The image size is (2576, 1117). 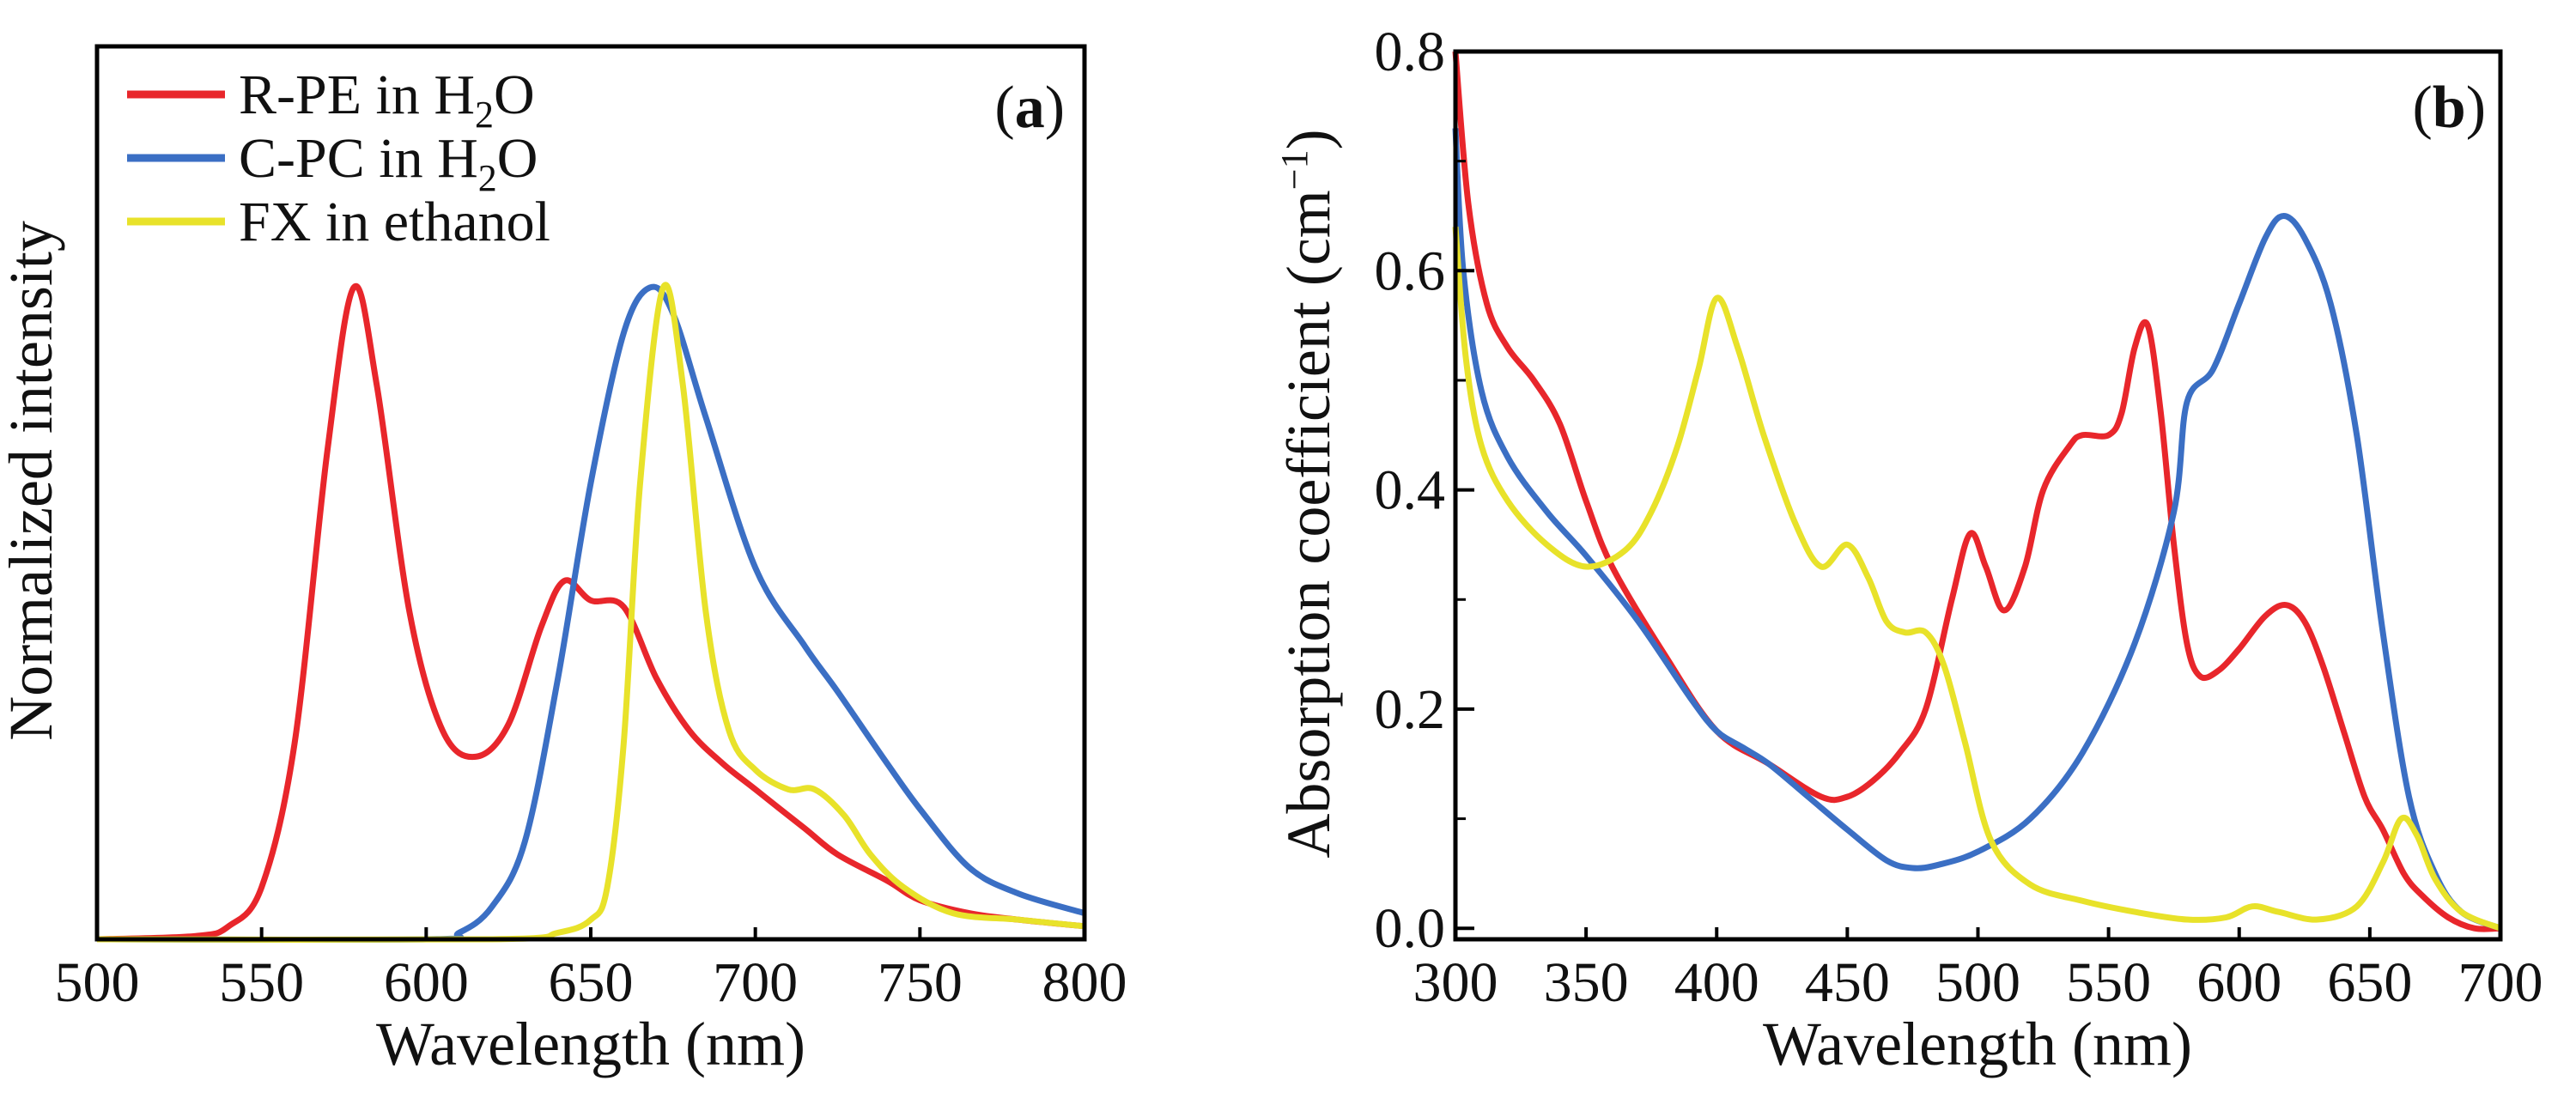 I want to click on x-tick-label: 300, so click(x=1455, y=982).